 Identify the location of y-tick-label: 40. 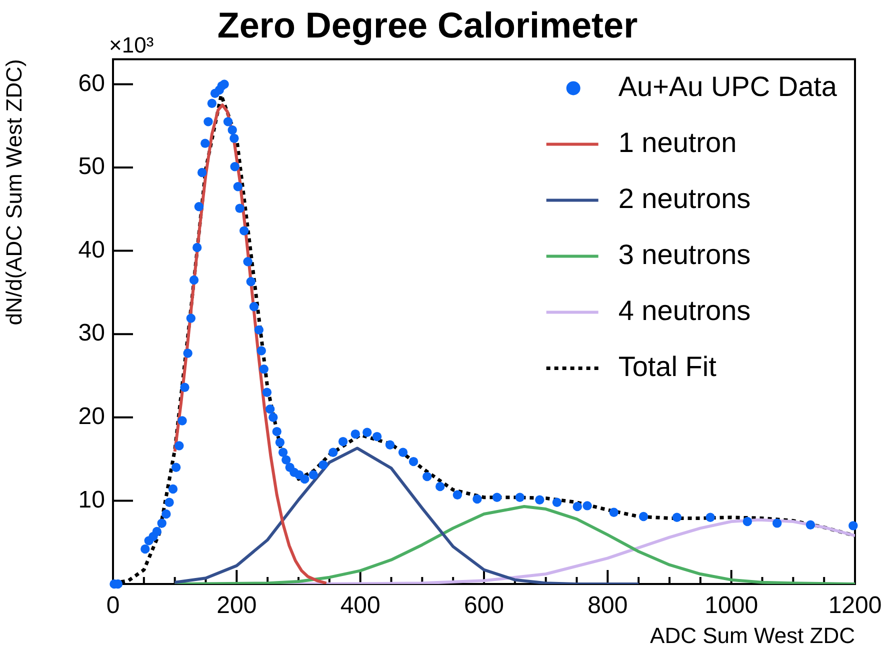
(91, 250).